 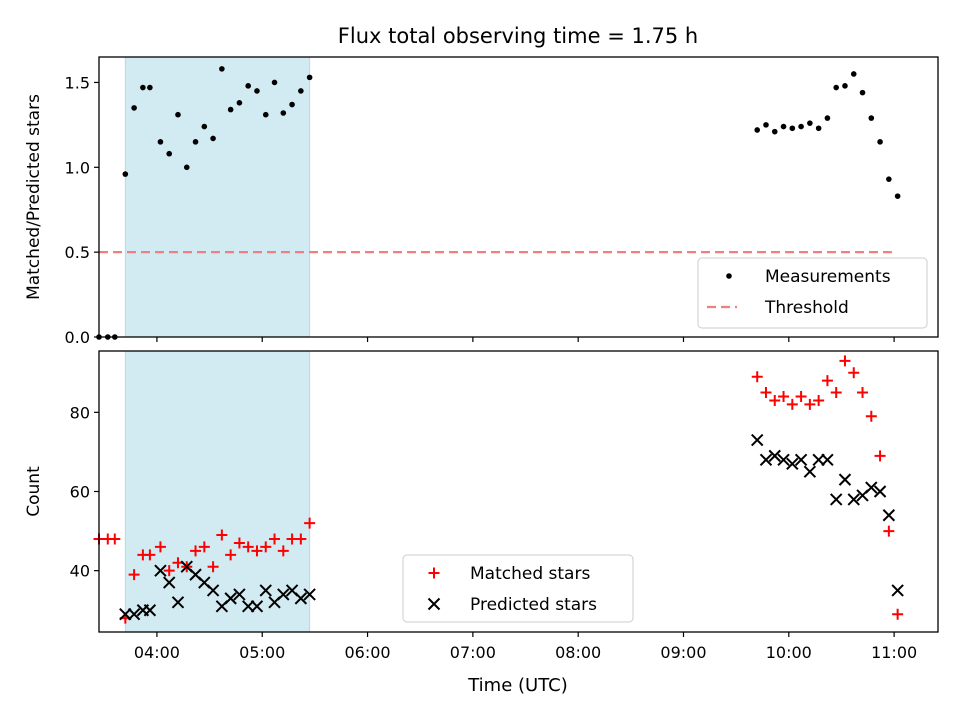 What do you see at coordinates (434, 573) in the screenshot?
I see `legend-matched-marker` at bounding box center [434, 573].